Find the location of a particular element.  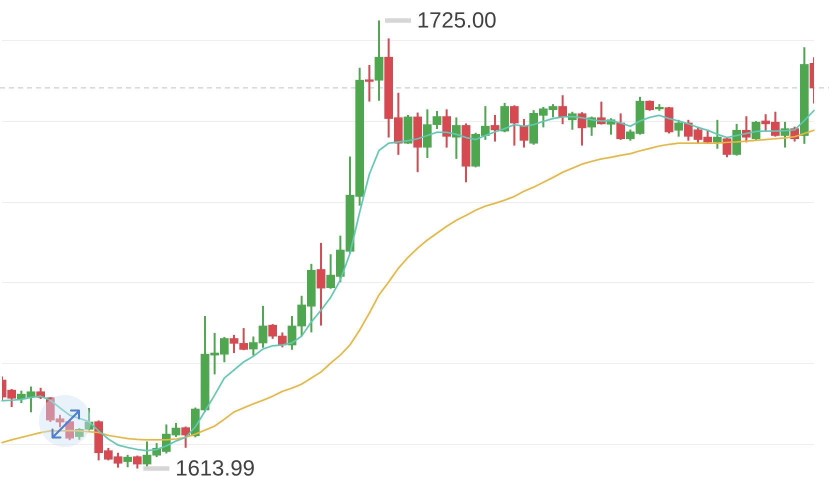

annotation: 1613.99 is located at coordinates (215, 468).